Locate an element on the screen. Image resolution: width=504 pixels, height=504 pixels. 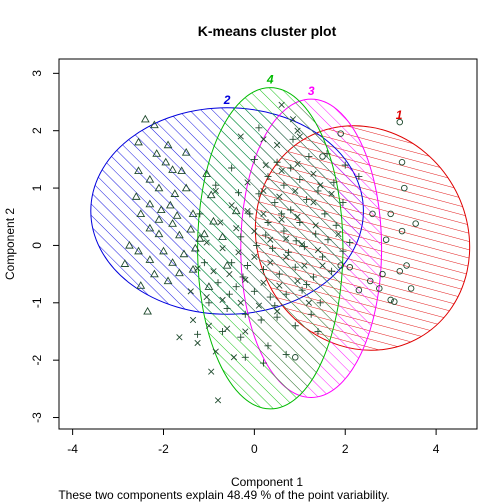
x-axis: -4 -2 0 2 4 is located at coordinates (253, 442).